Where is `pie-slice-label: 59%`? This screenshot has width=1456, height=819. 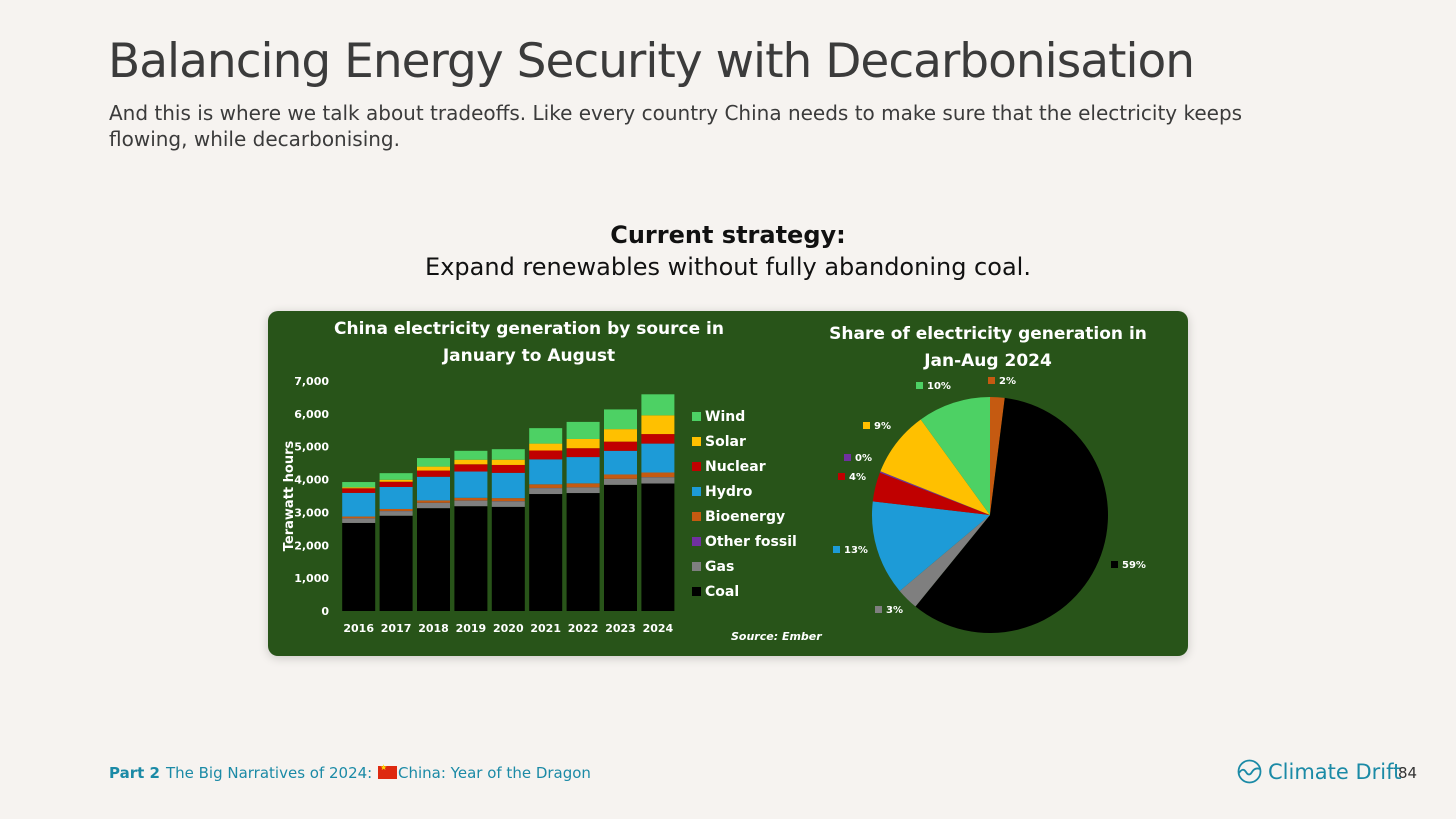
pie-slice-label: 59% is located at coordinates (1134, 565).